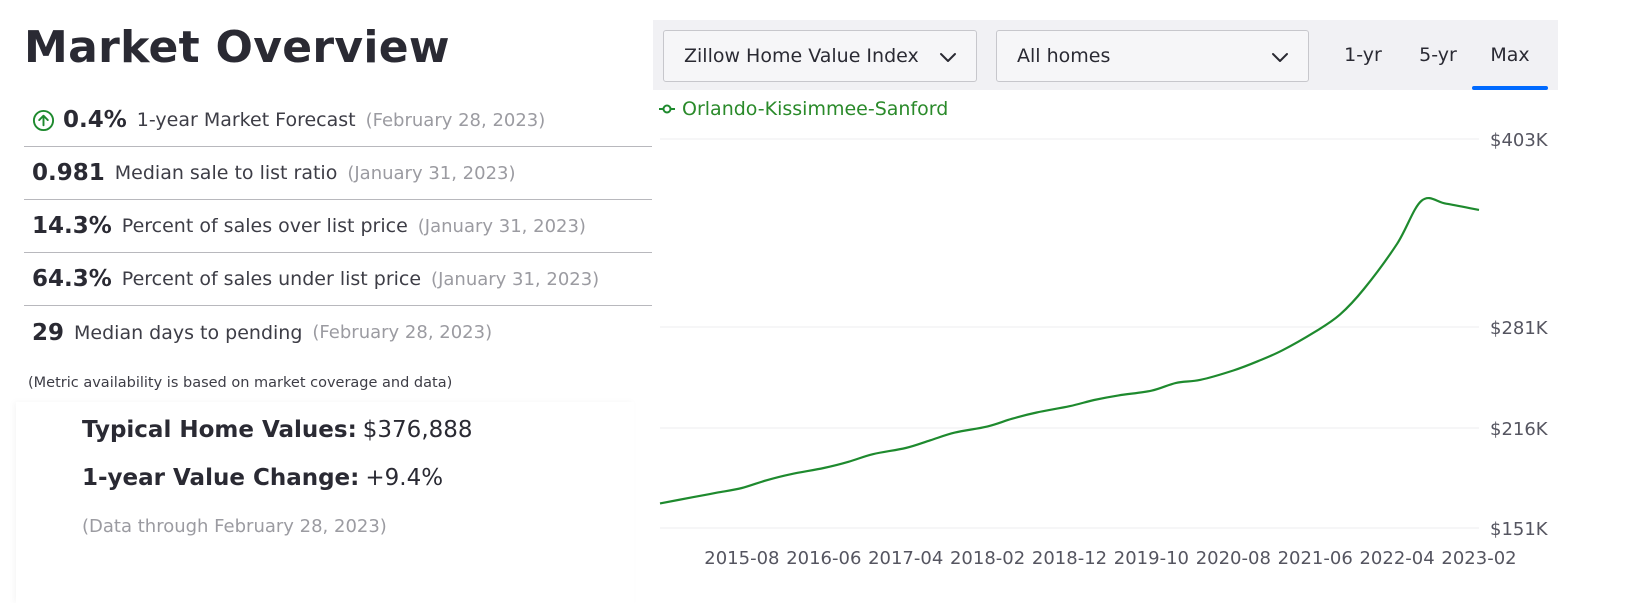 The image size is (1634, 603). What do you see at coordinates (234, 526) in the screenshot?
I see `data-through-note: (Data through February 28, 2023)` at bounding box center [234, 526].